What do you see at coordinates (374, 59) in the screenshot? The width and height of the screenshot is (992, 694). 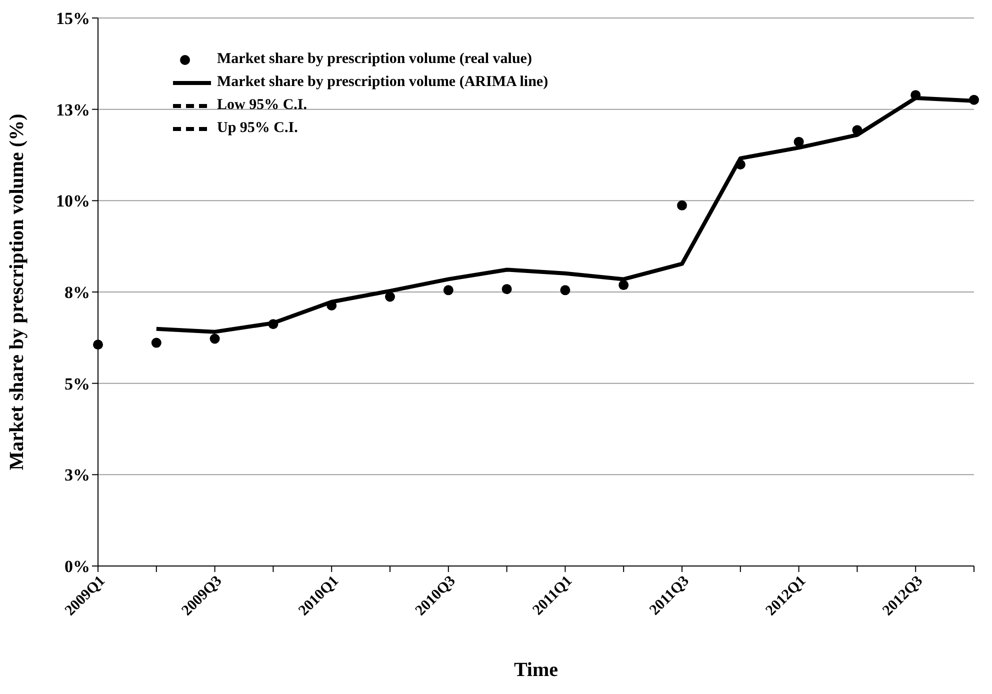 I see `legend-label: Market share by prescription volume (real value)` at bounding box center [374, 59].